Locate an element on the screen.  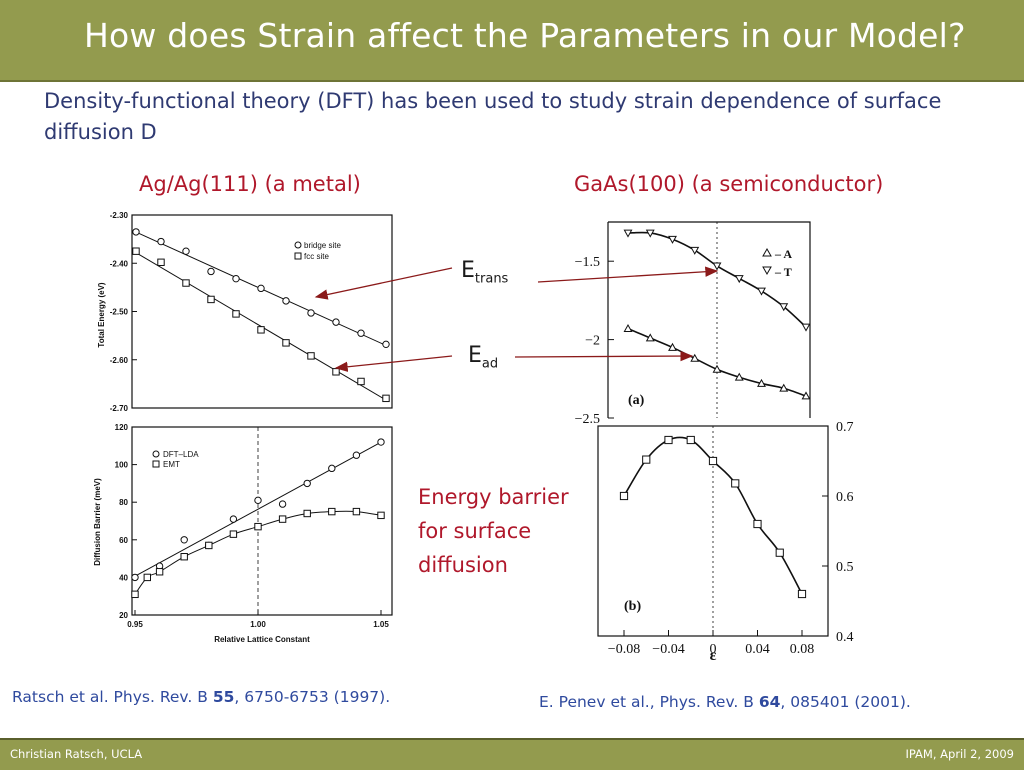
y-tick-label: −2 is located at coordinates (592, 341).